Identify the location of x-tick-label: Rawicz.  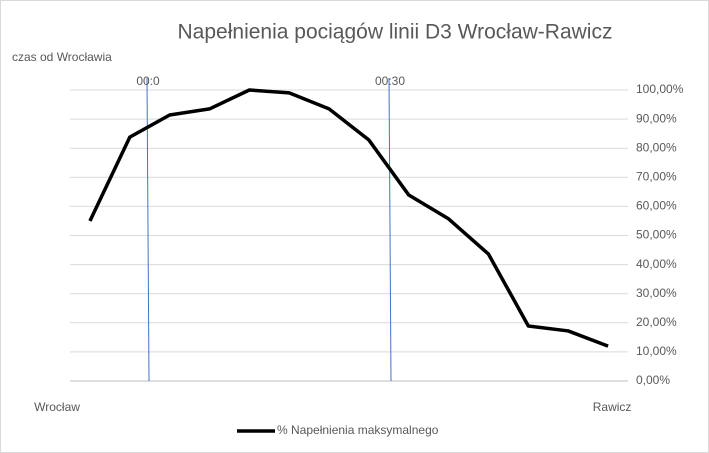
(612, 407).